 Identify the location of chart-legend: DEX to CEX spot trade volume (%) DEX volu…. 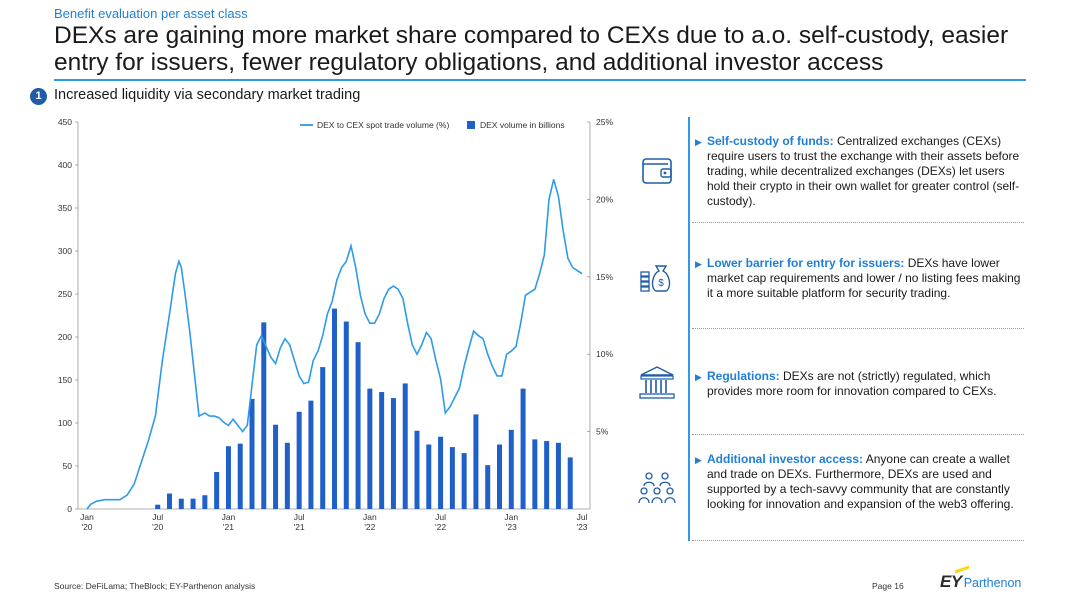
(432, 125).